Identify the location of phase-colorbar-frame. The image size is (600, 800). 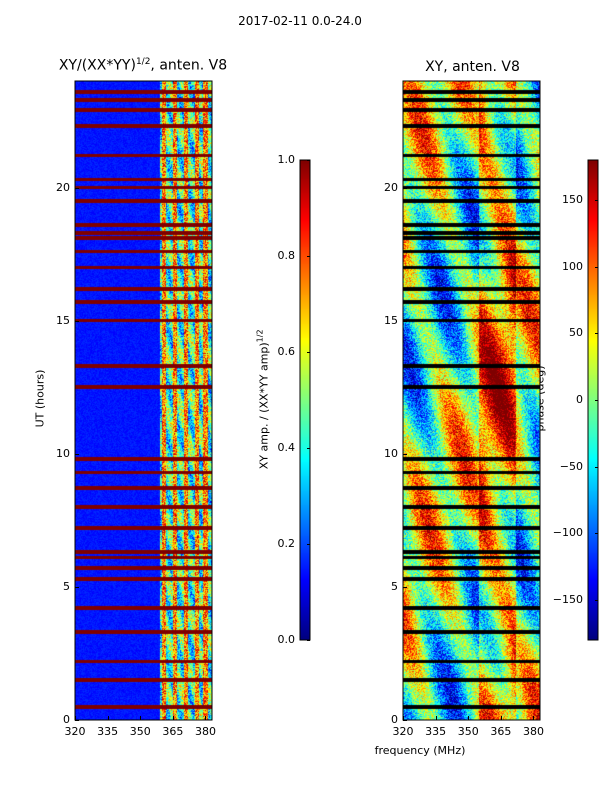
(593, 400).